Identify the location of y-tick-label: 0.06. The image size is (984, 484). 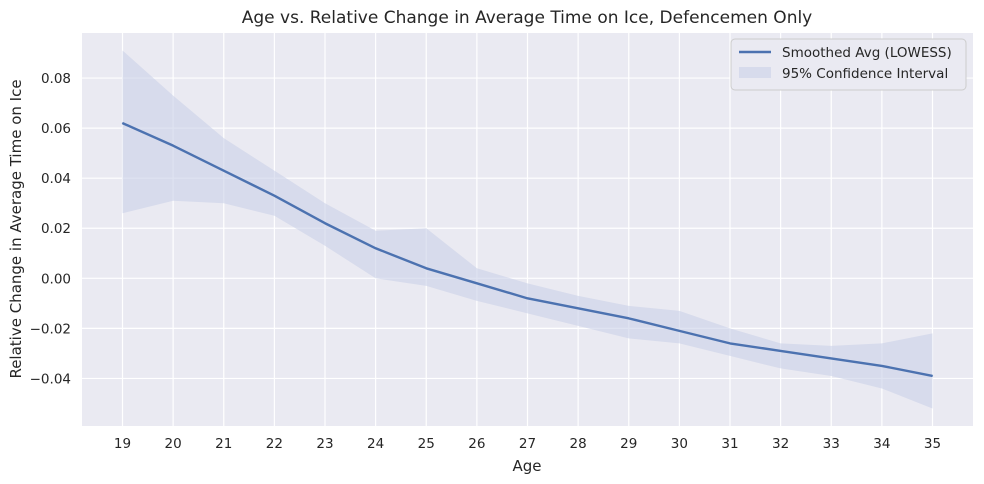
(56, 129).